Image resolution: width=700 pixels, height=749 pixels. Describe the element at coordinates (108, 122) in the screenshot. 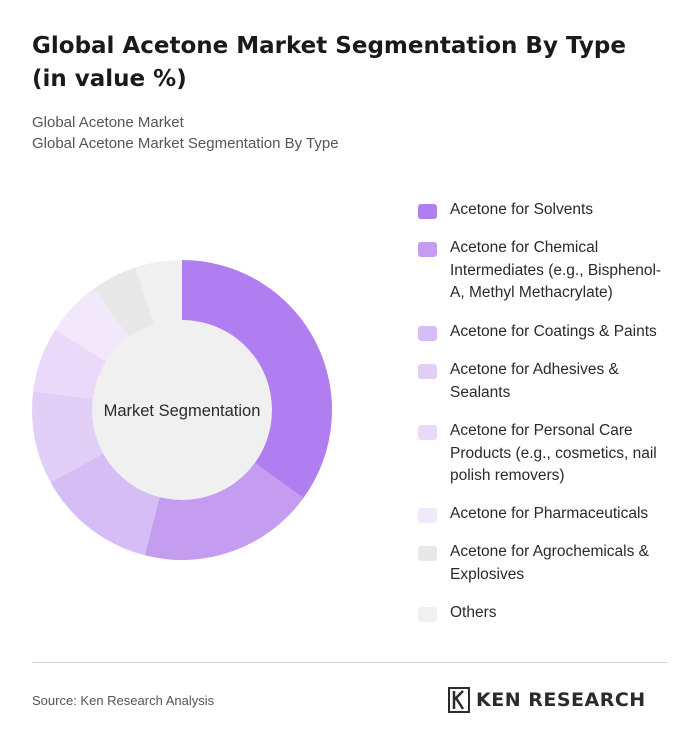

I see `breadcrumb-market: Global Acetone Market` at that location.